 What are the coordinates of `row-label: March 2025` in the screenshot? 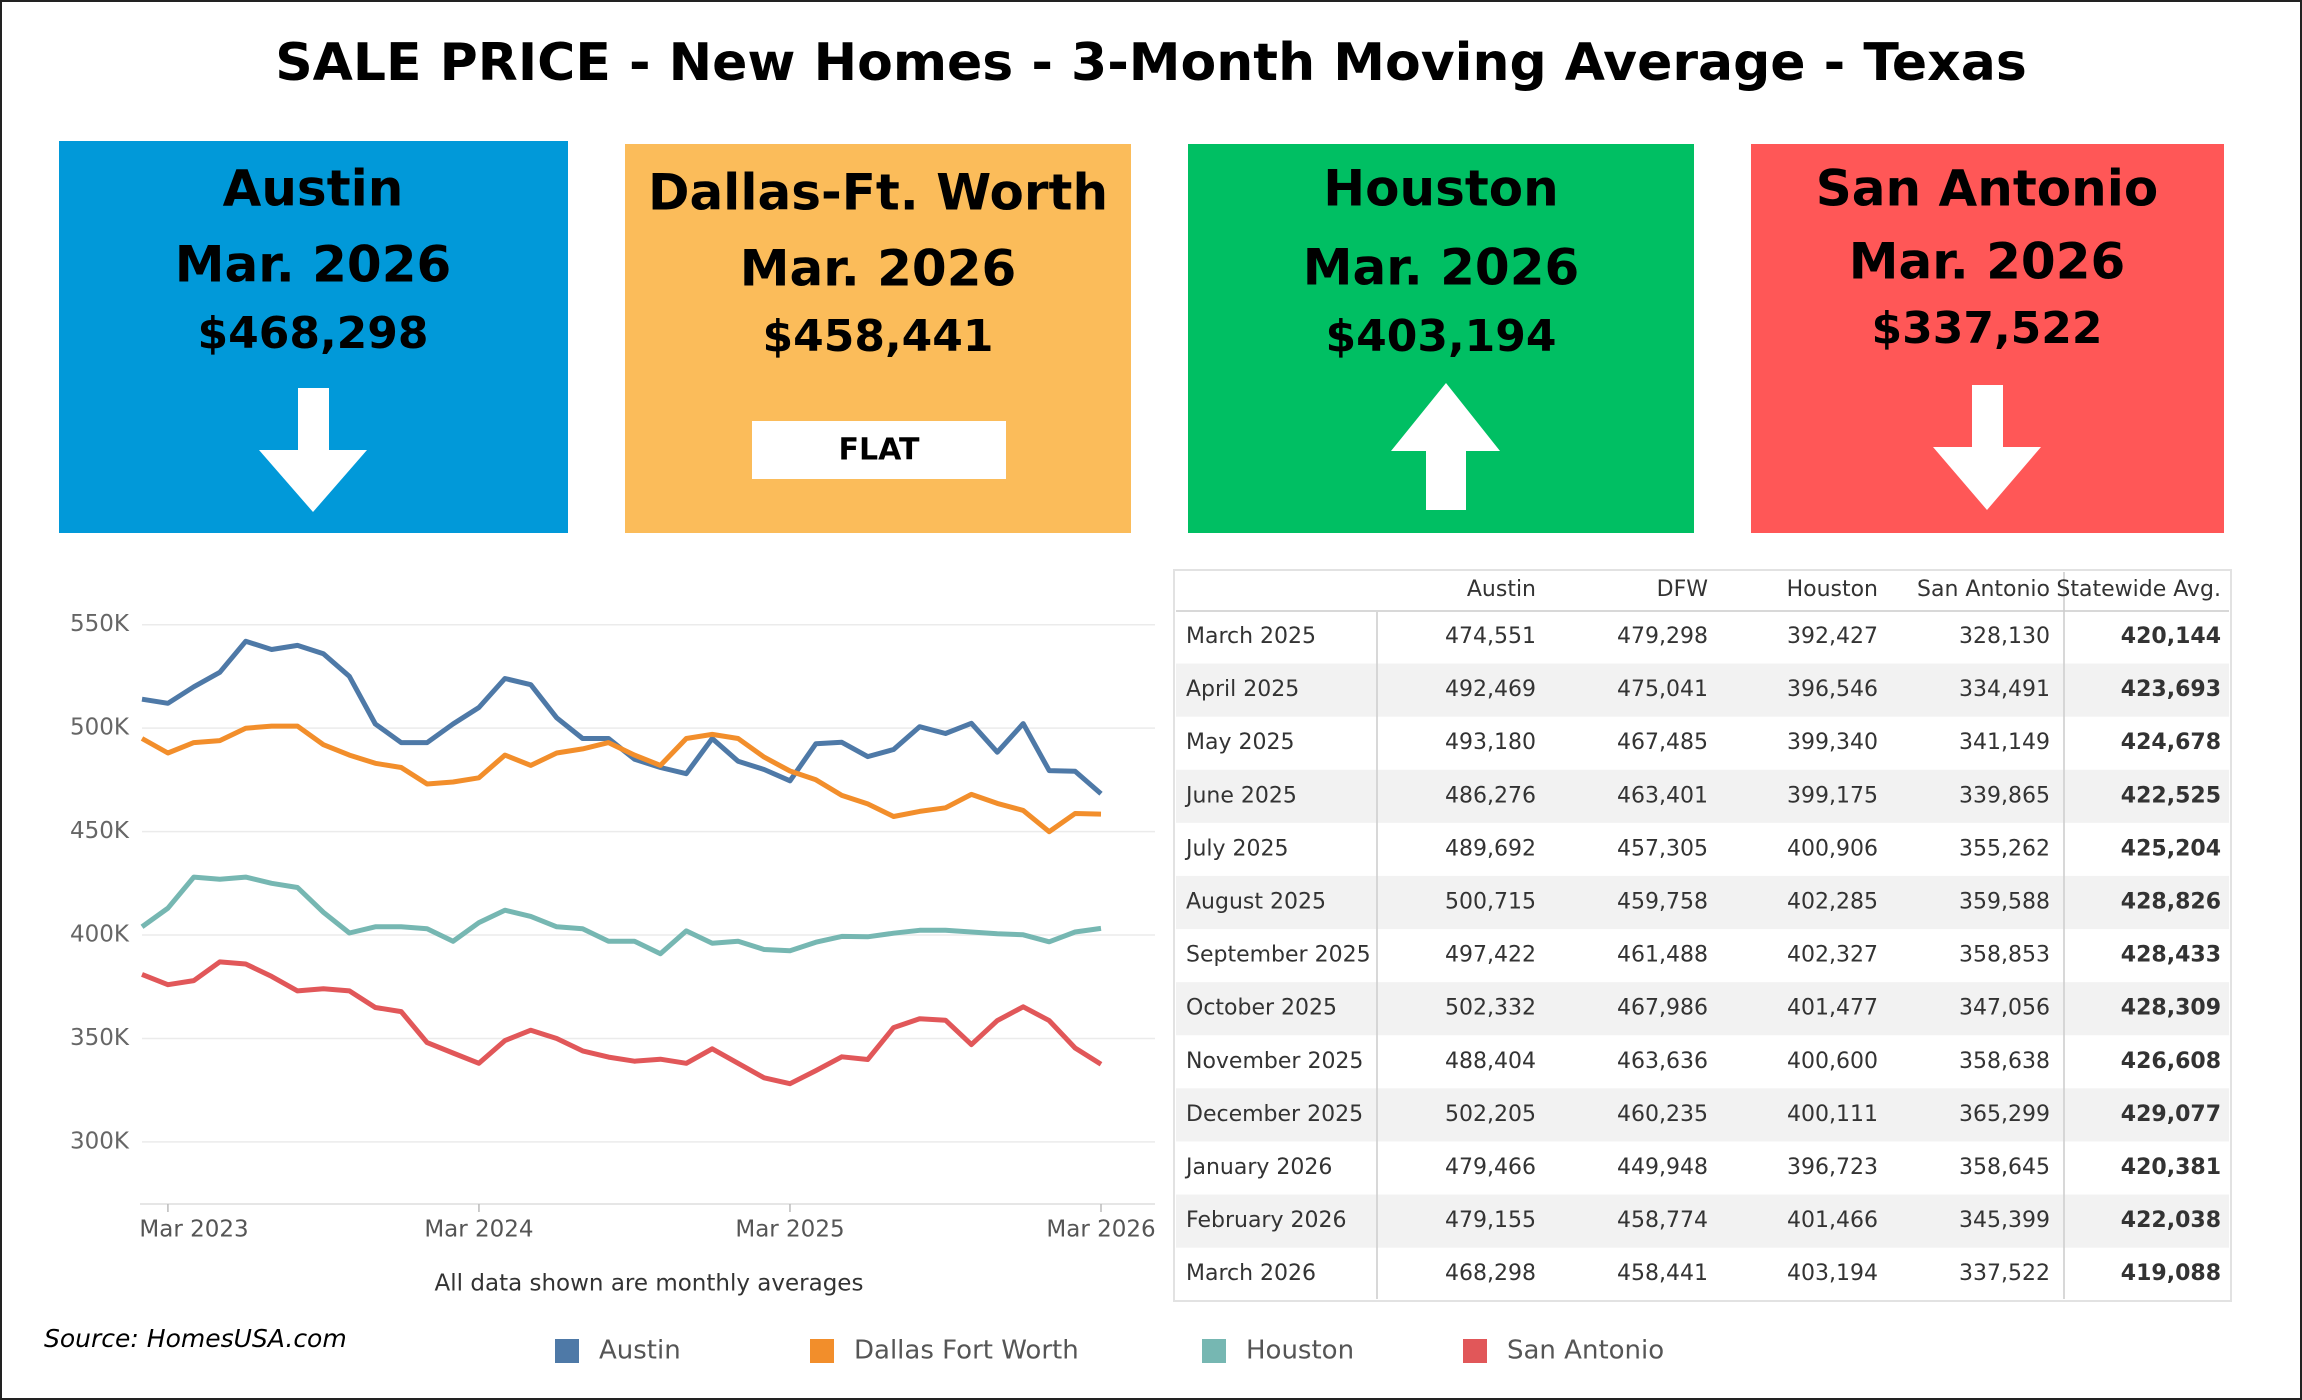 It's located at (1251, 636).